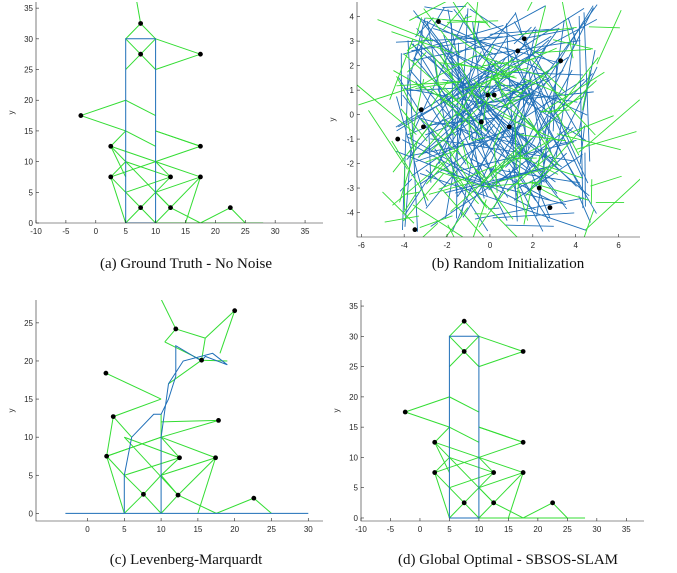  What do you see at coordinates (447, 245) in the screenshot?
I see `x-tick-label: -2` at bounding box center [447, 245].